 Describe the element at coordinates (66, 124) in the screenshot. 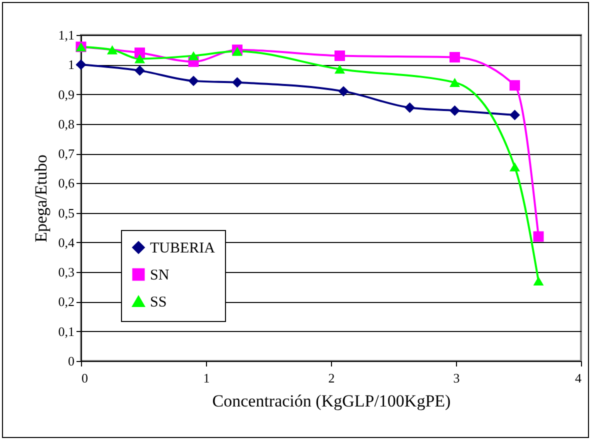

I see `y-tick-label: 0,8` at that location.